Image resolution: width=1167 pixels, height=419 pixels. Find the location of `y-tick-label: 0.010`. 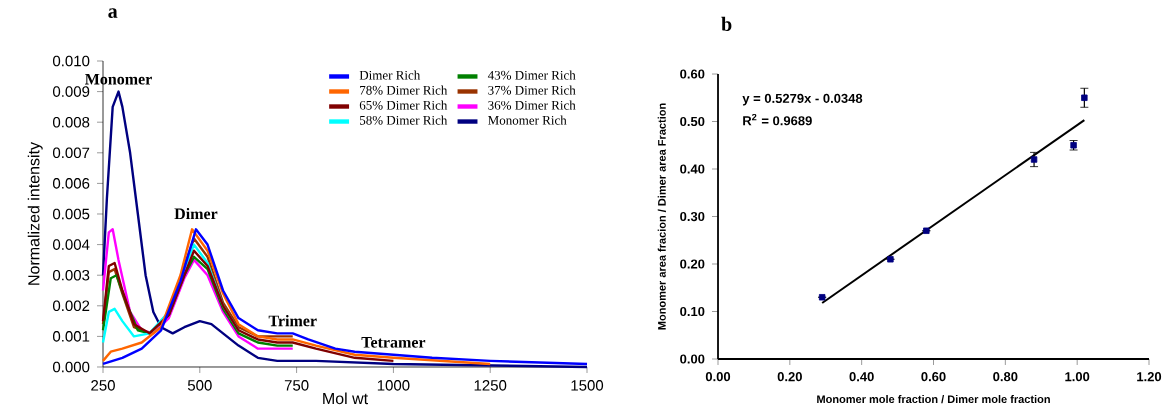

y-tick-label: 0.010 is located at coordinates (71, 61).